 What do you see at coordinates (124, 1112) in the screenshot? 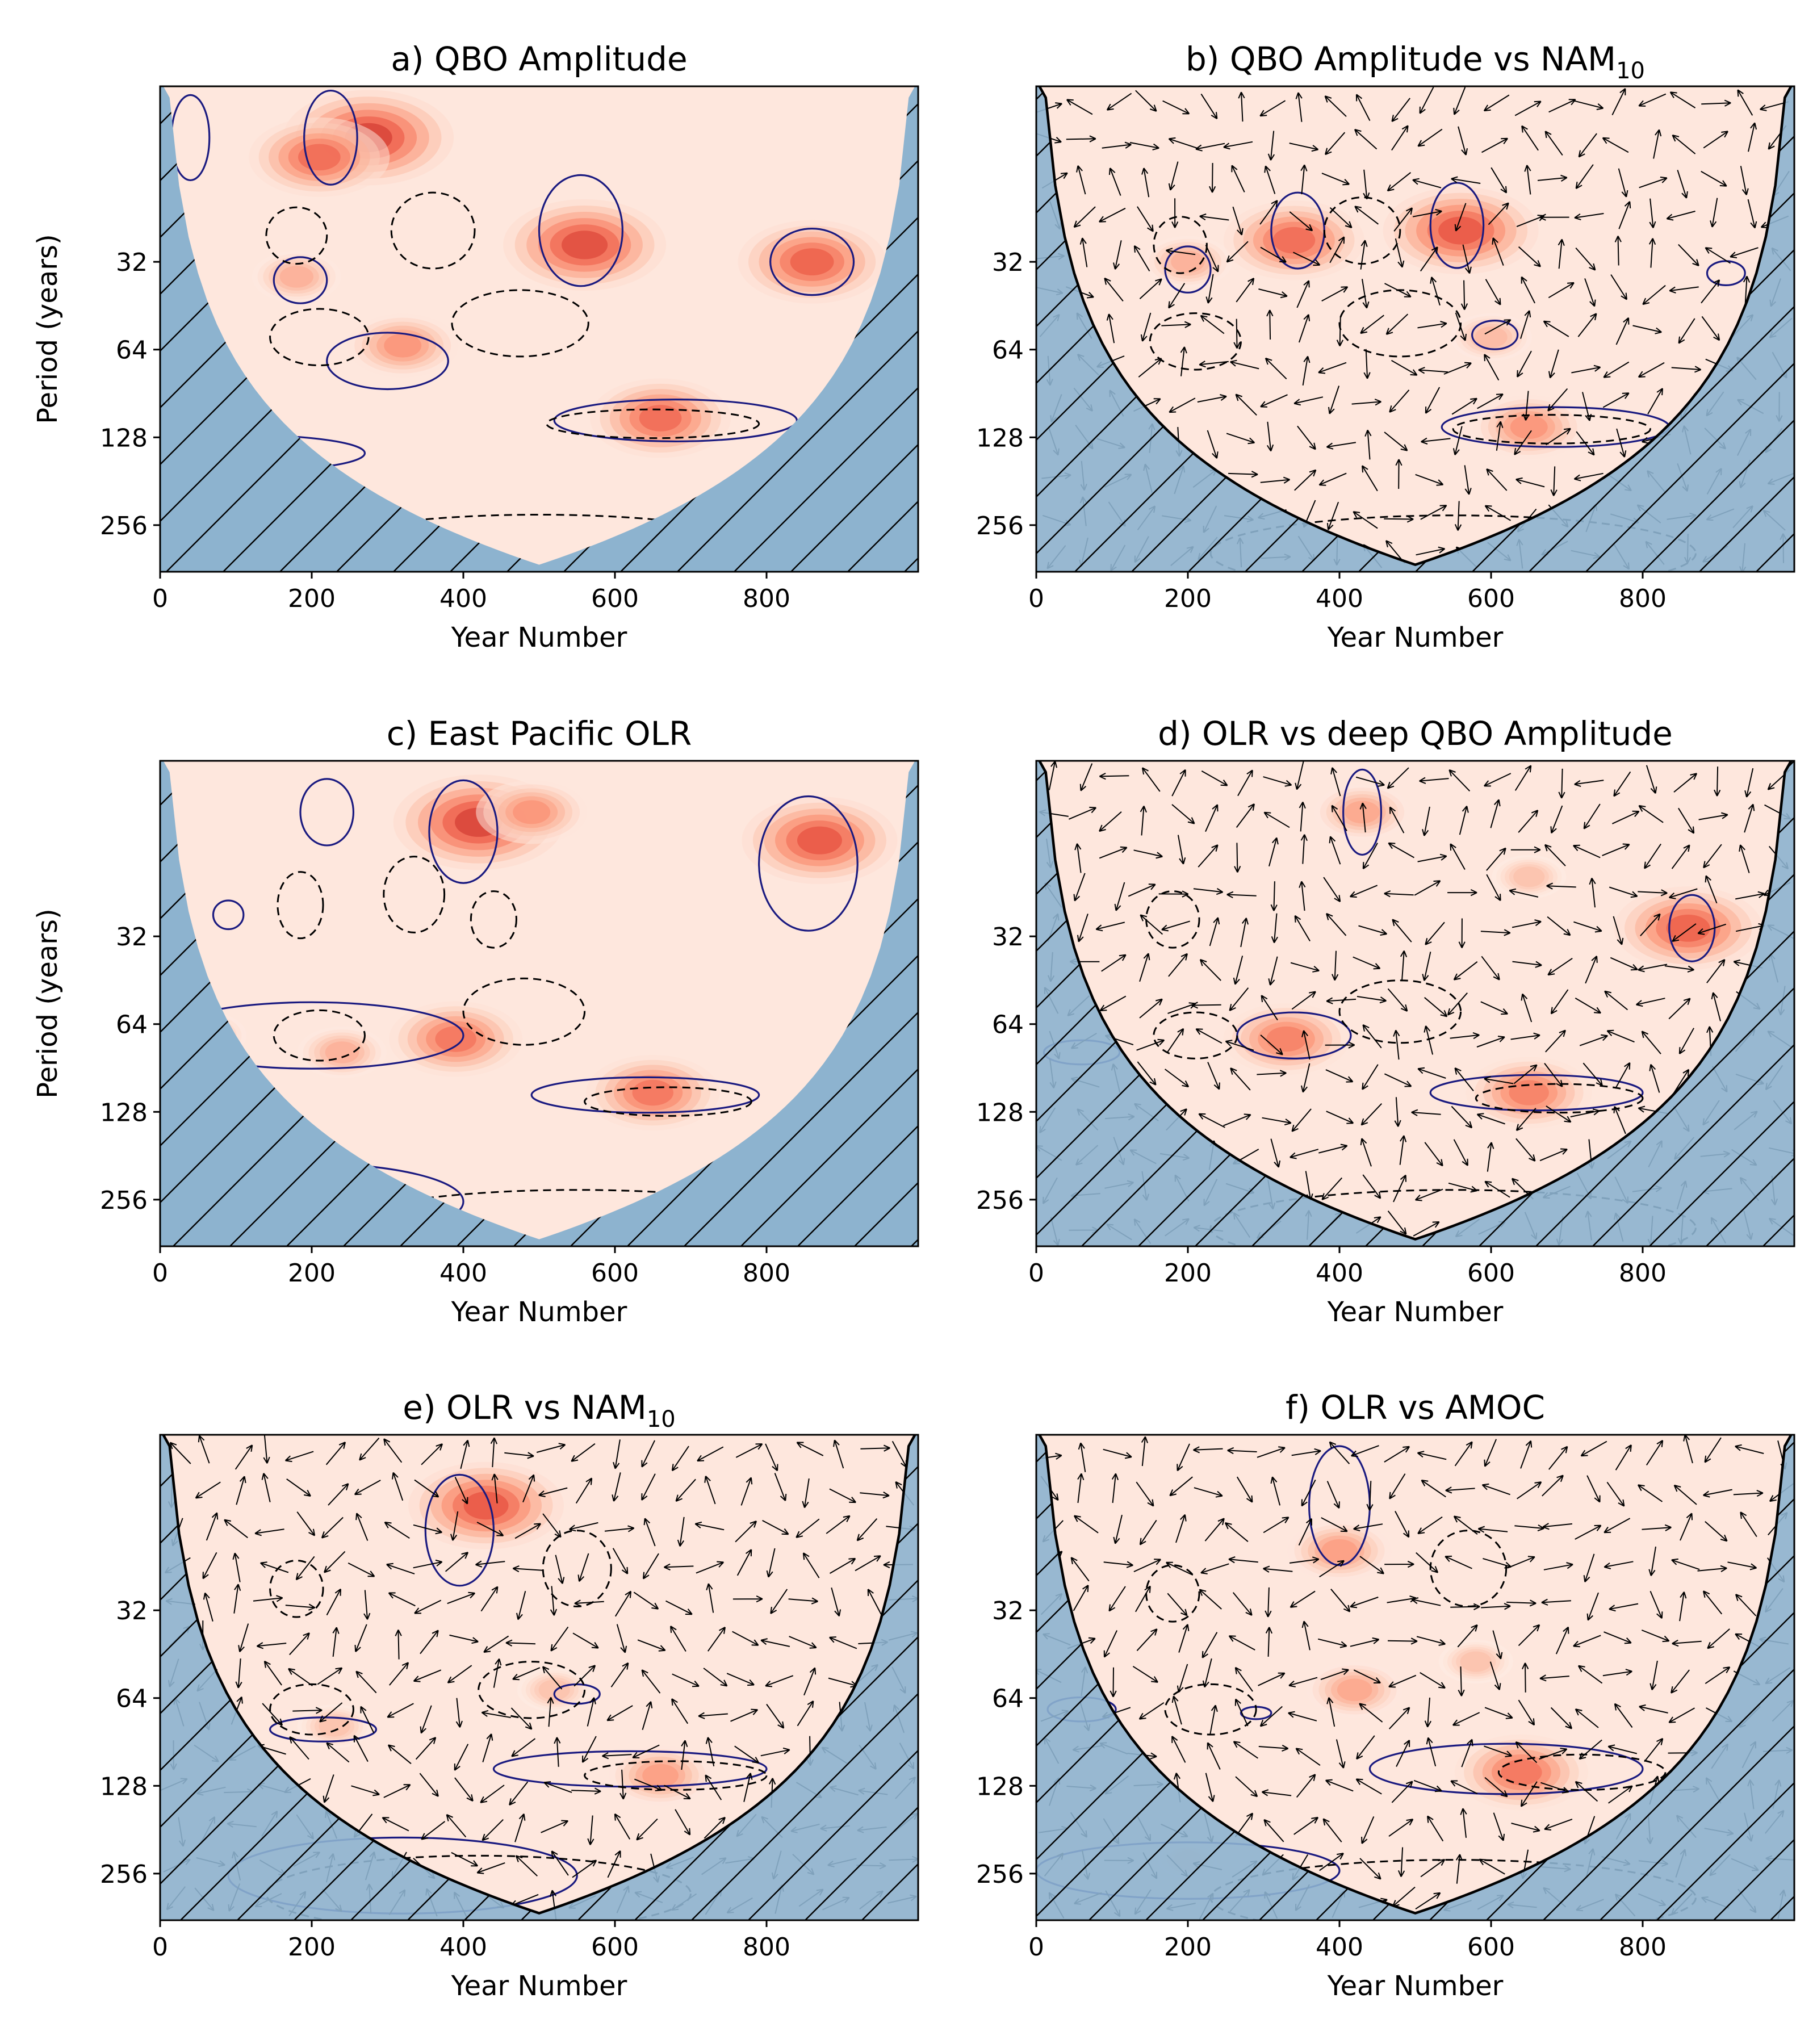
I see `y-tick-label: 128` at bounding box center [124, 1112].